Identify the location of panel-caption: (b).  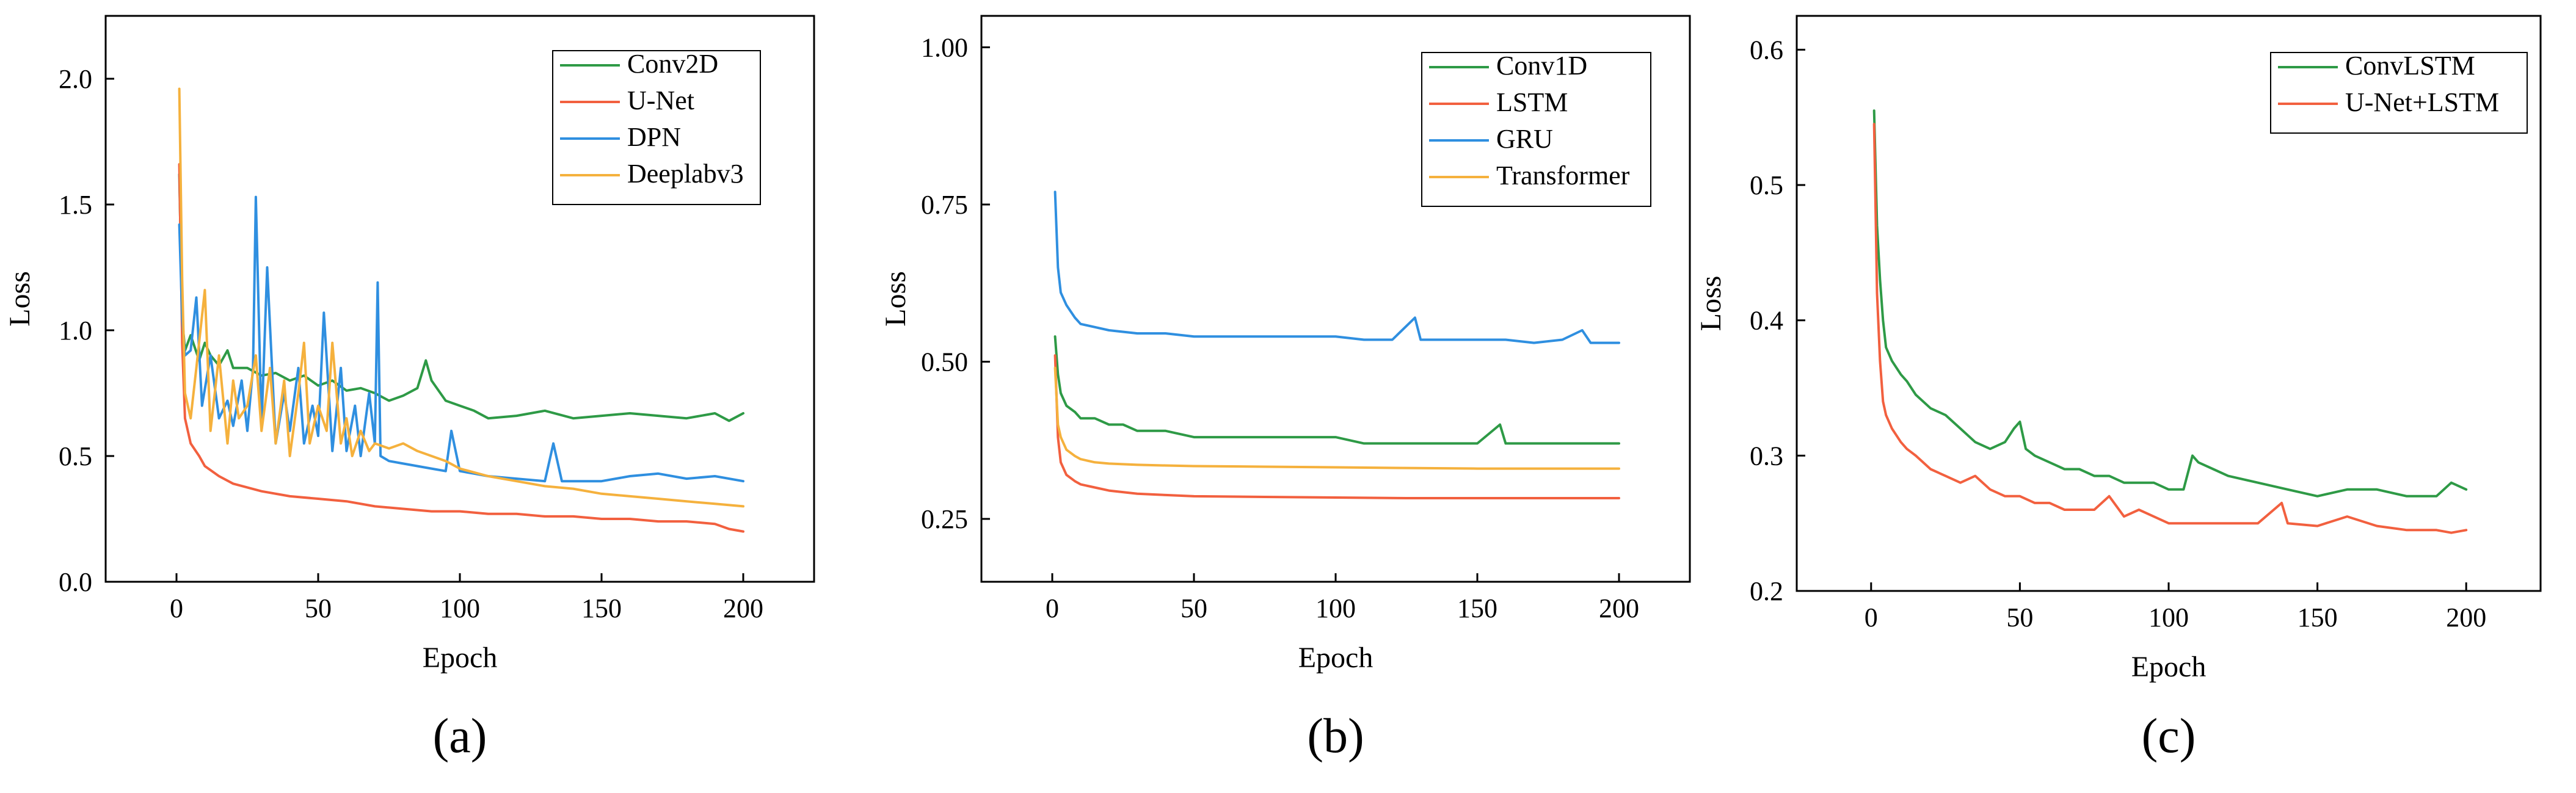
(1335, 736).